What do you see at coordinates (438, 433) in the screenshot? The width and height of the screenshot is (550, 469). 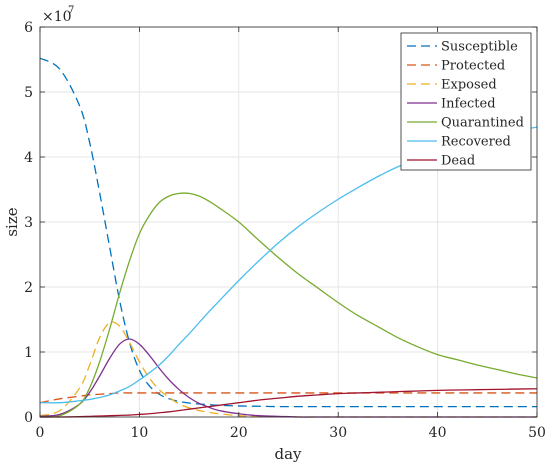 I see `x-tick-label: 40` at bounding box center [438, 433].